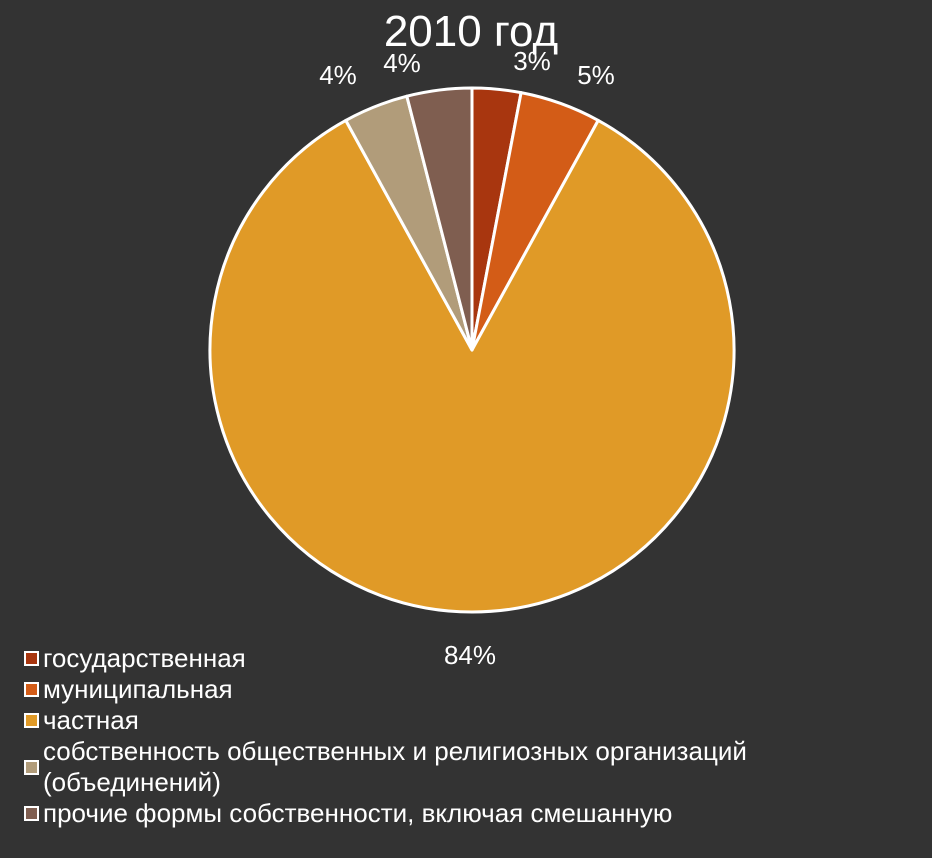 This screenshot has height=858, width=932. I want to click on legend-item-1: государственная, so click(474, 658).